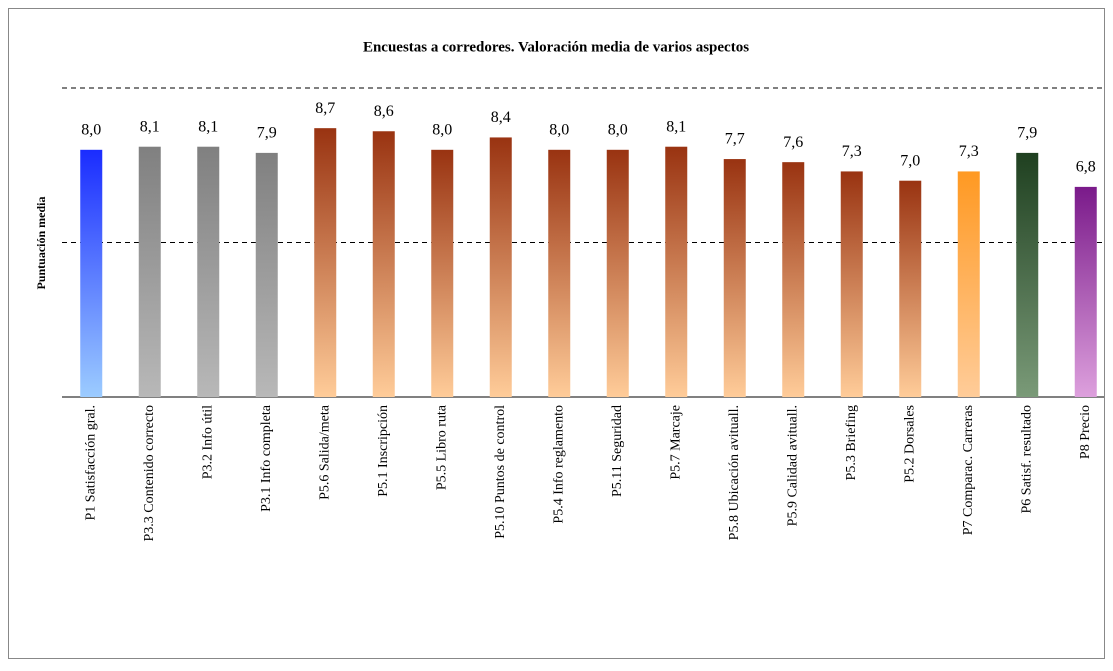 The height and width of the screenshot is (671, 1113). What do you see at coordinates (675, 442) in the screenshot?
I see `x-tick-label: P5.7 Marcaje` at bounding box center [675, 442].